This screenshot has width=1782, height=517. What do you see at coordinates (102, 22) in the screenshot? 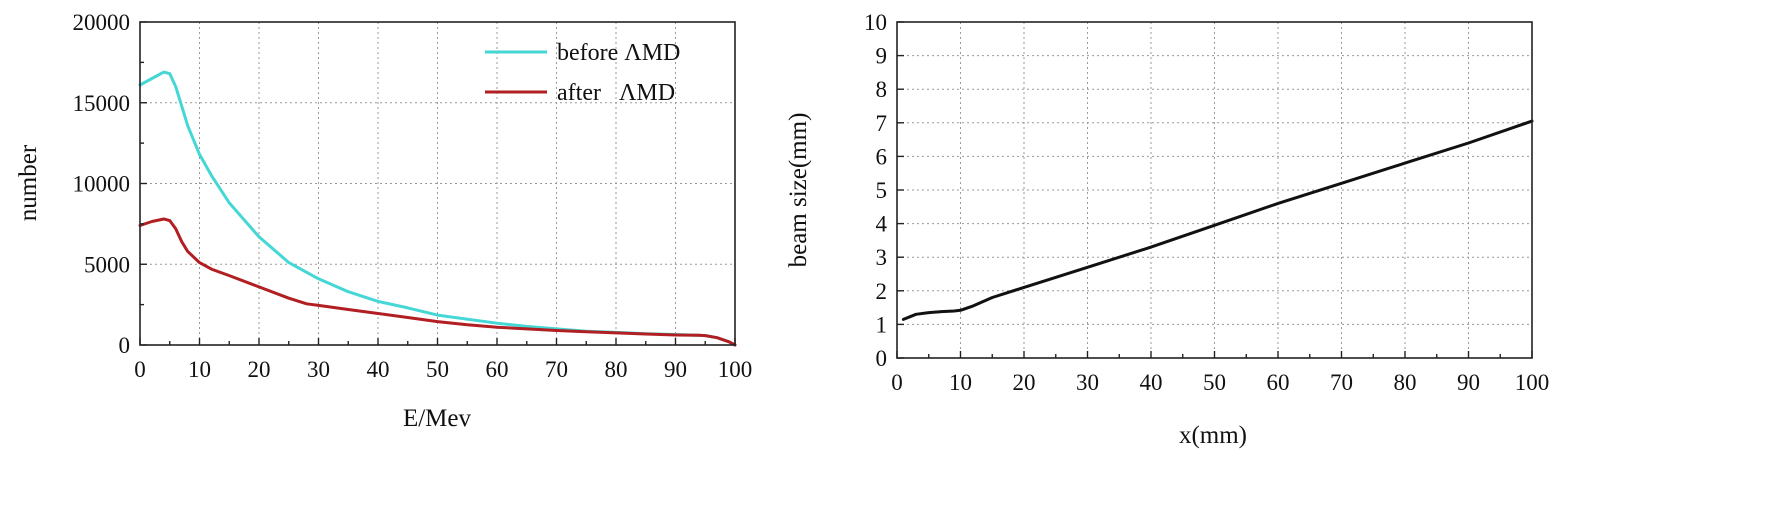
I see `spectrum-y-tick-label: 20000` at bounding box center [102, 22].